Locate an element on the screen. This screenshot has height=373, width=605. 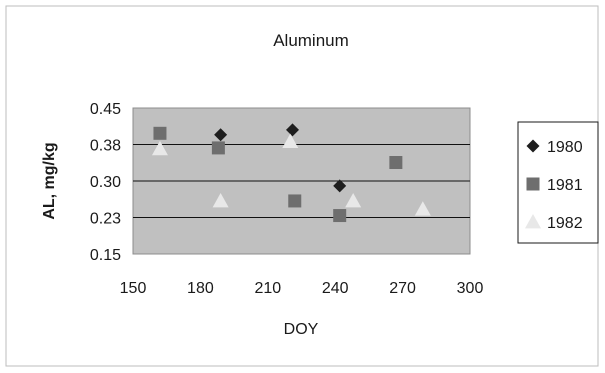
y-tick-label: 0.23 is located at coordinates (105, 219).